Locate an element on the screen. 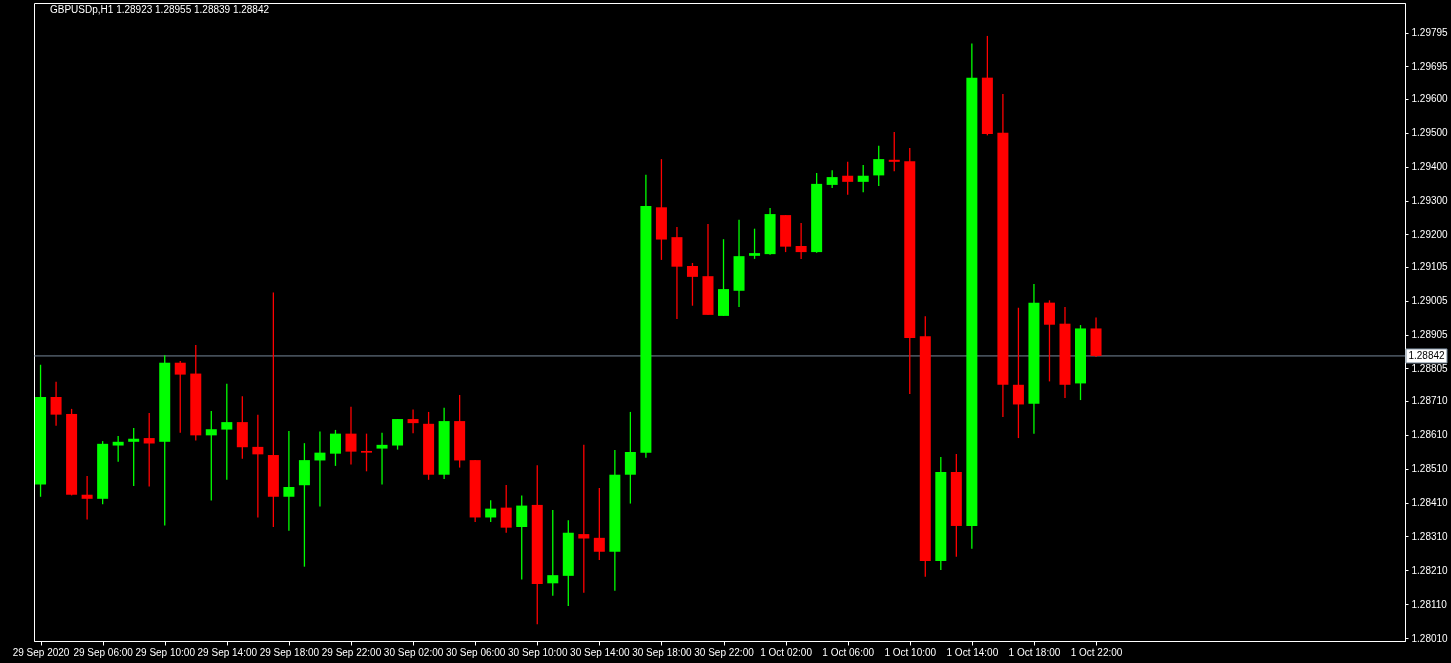  x-tick-label: 30 Sep 06:00 is located at coordinates (475, 652).